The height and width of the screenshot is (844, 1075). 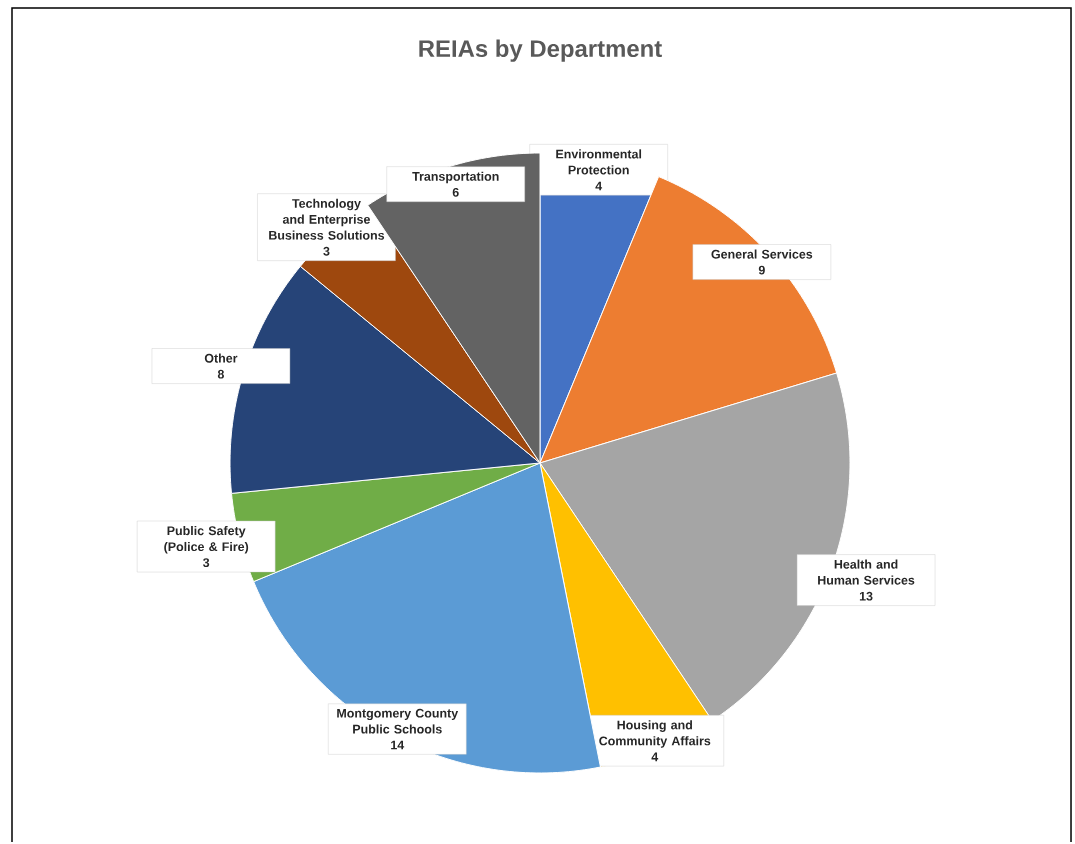 I want to click on slice-label: Public Safety (Police & Fire), so click(x=206, y=540).